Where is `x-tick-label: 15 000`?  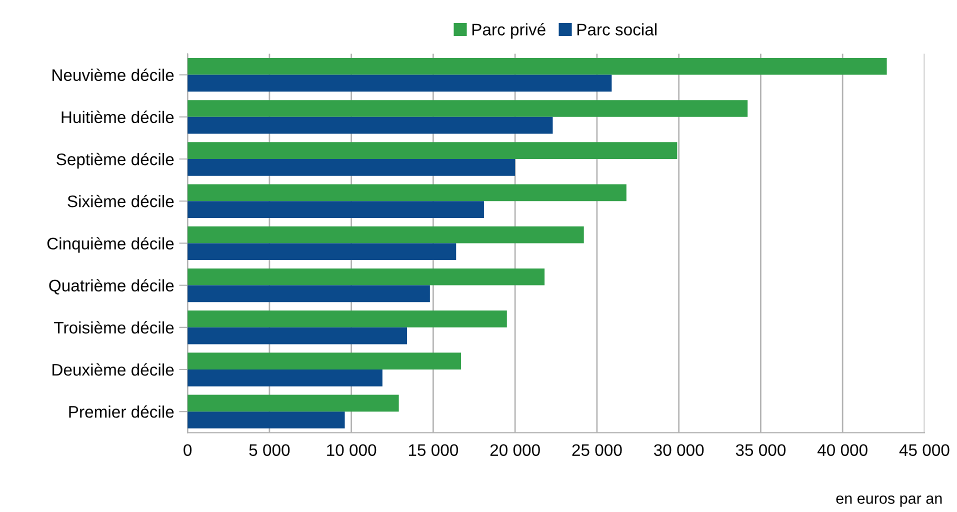 x-tick-label: 15 000 is located at coordinates (433, 450).